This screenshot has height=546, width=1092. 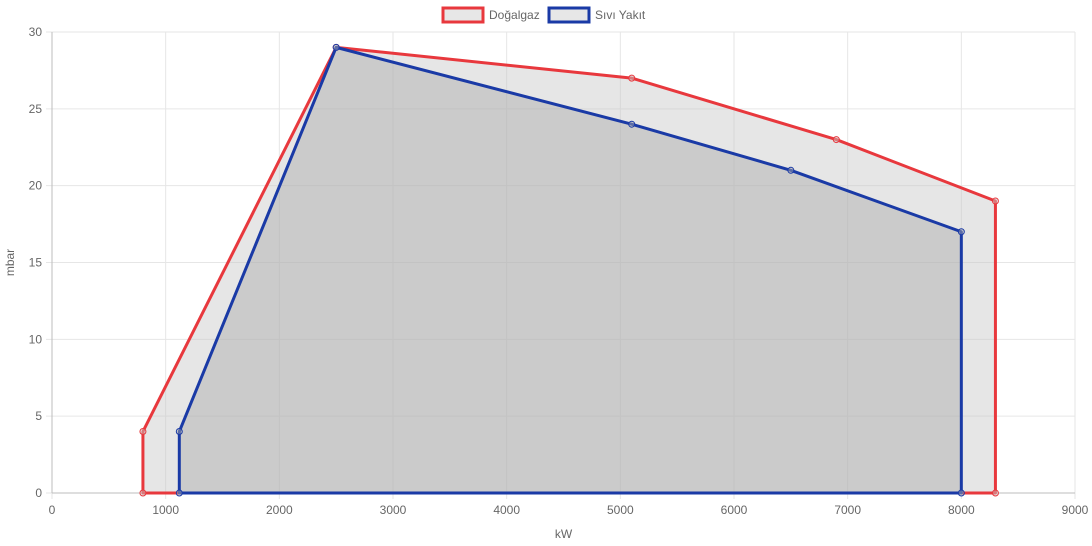 What do you see at coordinates (620, 510) in the screenshot?
I see `x-tick-label: 5000` at bounding box center [620, 510].